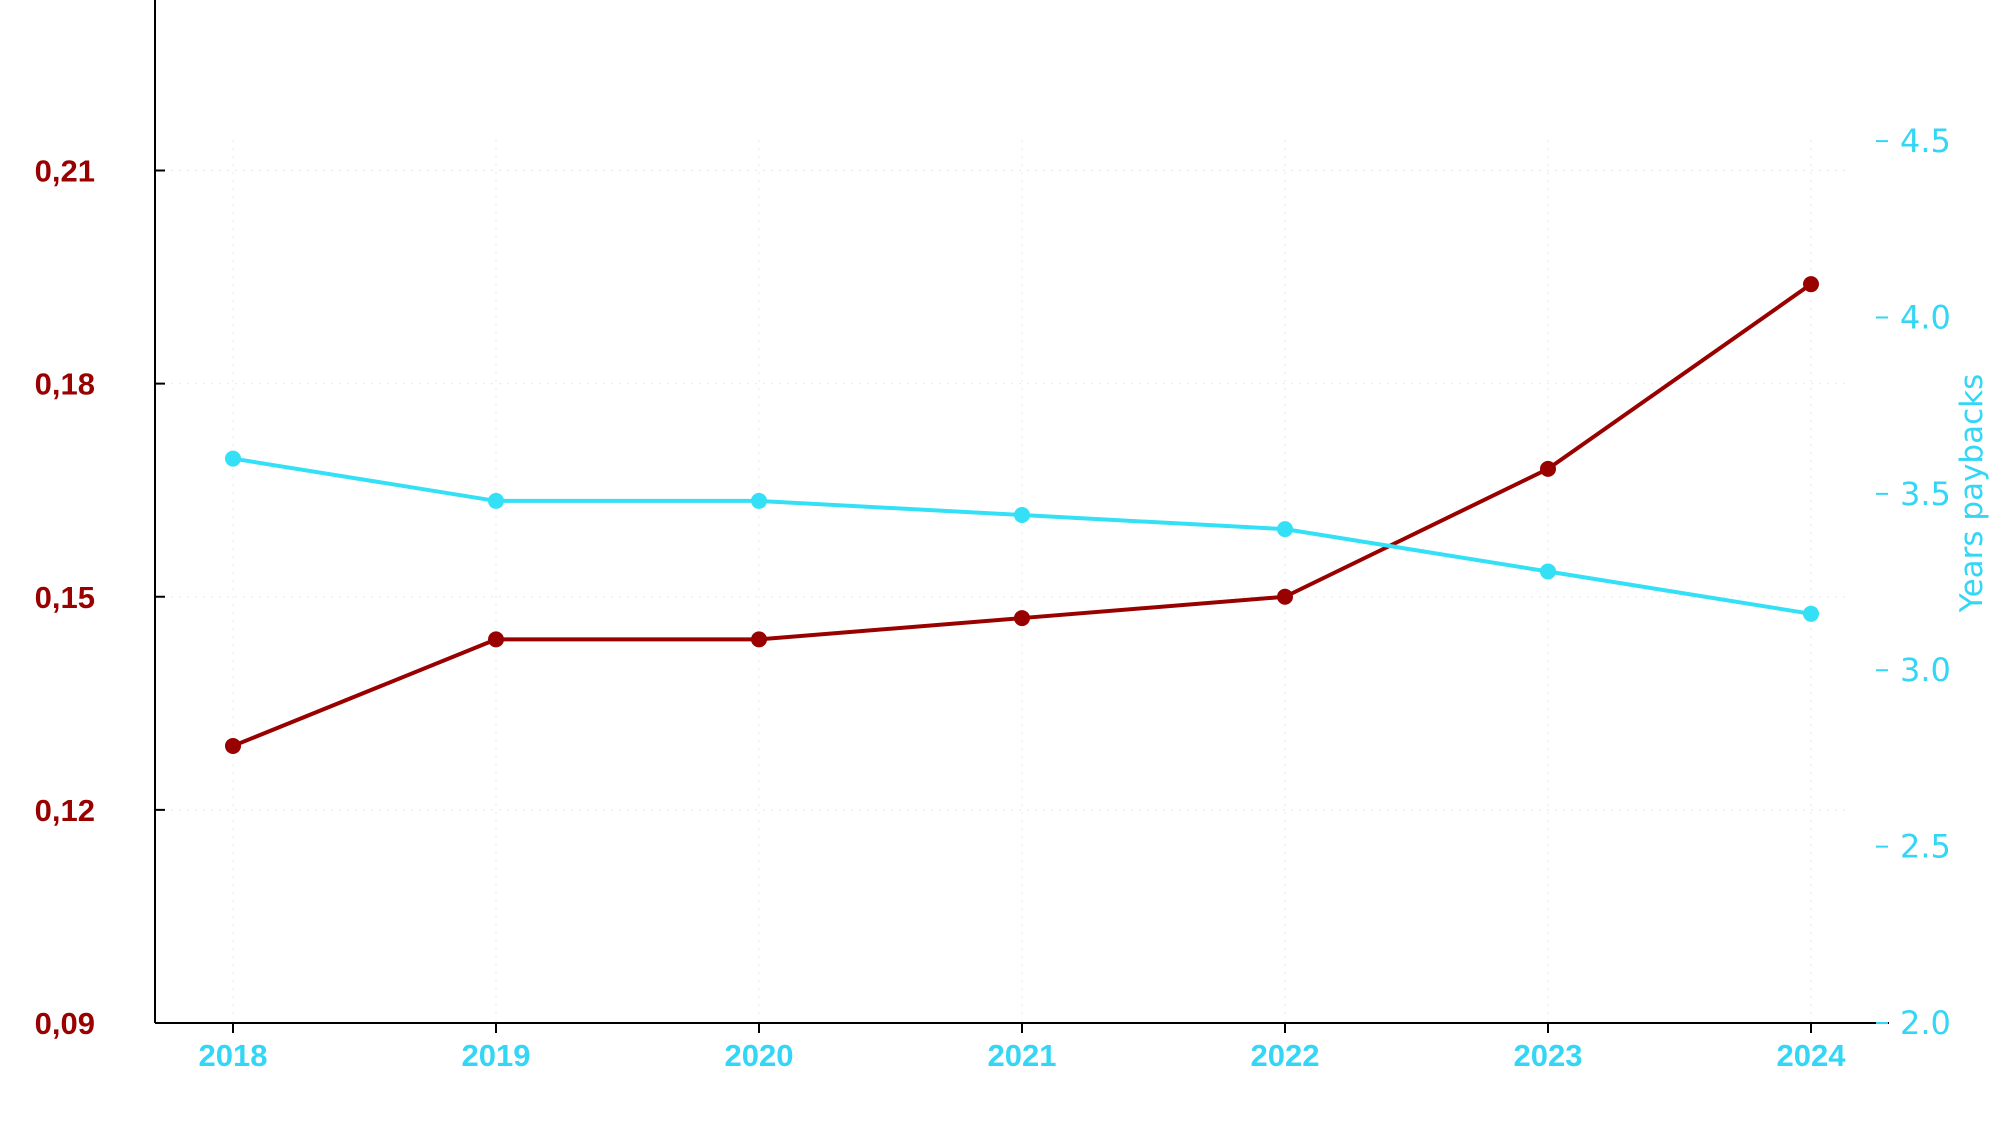  Describe the element at coordinates (65, 384) in the screenshot. I see `left-tick-label: 0,18` at that location.